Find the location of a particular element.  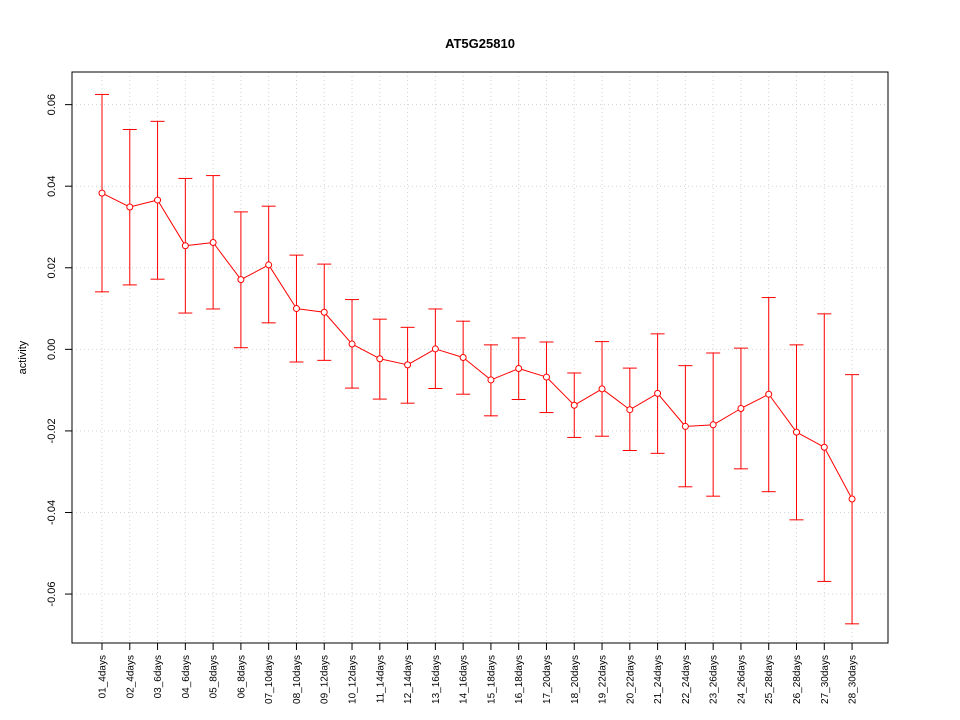

y-tick-label: 0.06 is located at coordinates (52, 104).